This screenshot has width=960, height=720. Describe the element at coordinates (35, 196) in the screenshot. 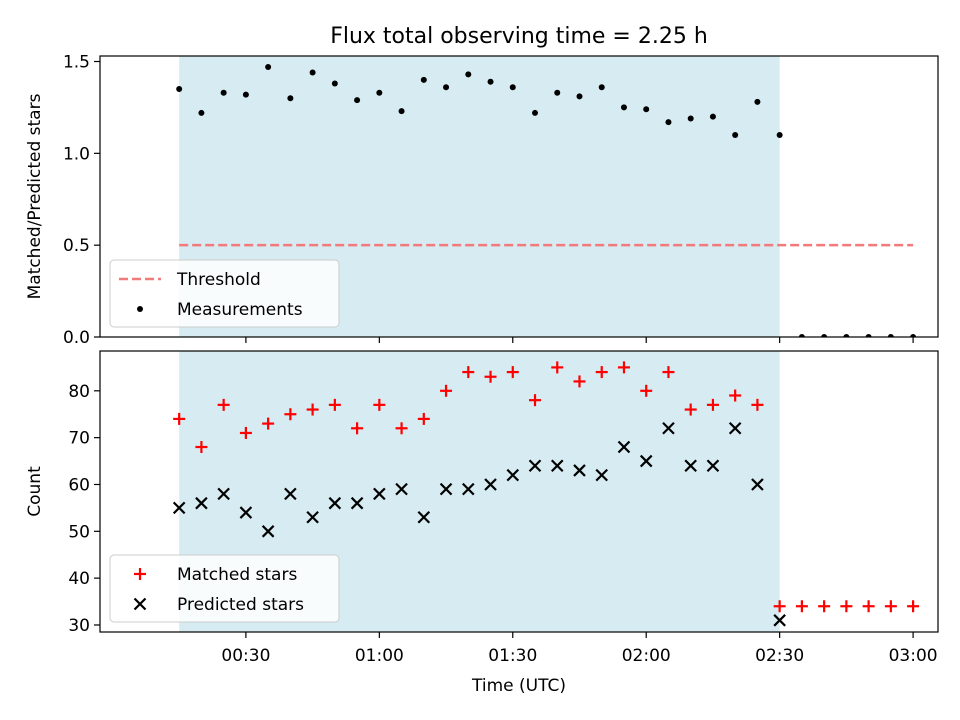

I see `y-axis-label: Matched/Predicted stars` at that location.